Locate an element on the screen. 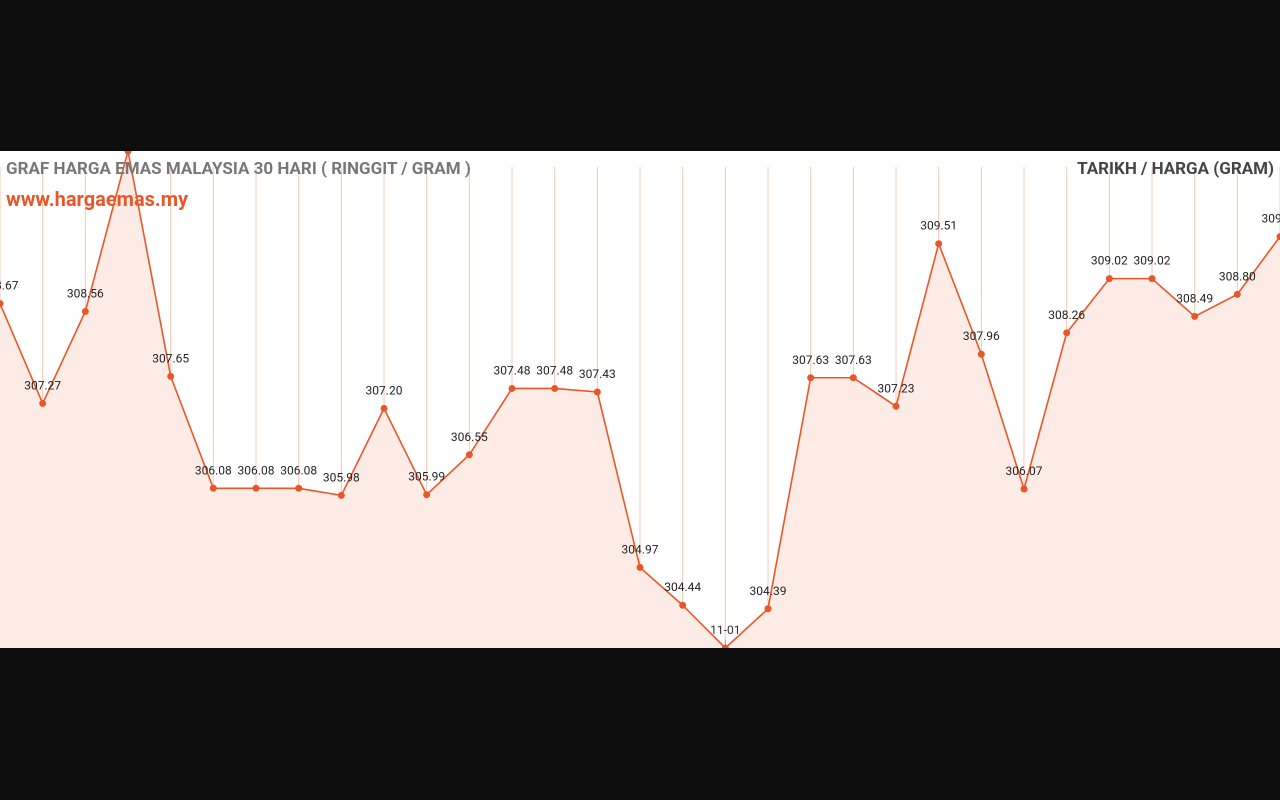  value-label: 305.98 is located at coordinates (341, 477).